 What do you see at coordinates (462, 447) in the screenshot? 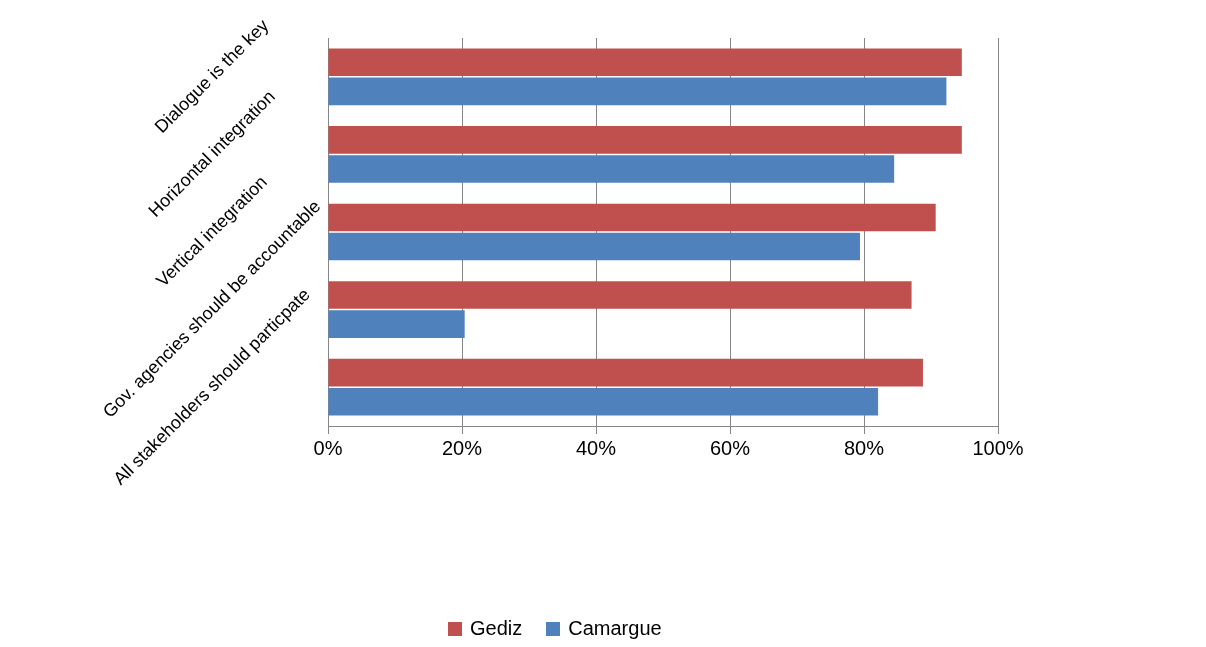
I see `x-tick-label: 20%` at bounding box center [462, 447].